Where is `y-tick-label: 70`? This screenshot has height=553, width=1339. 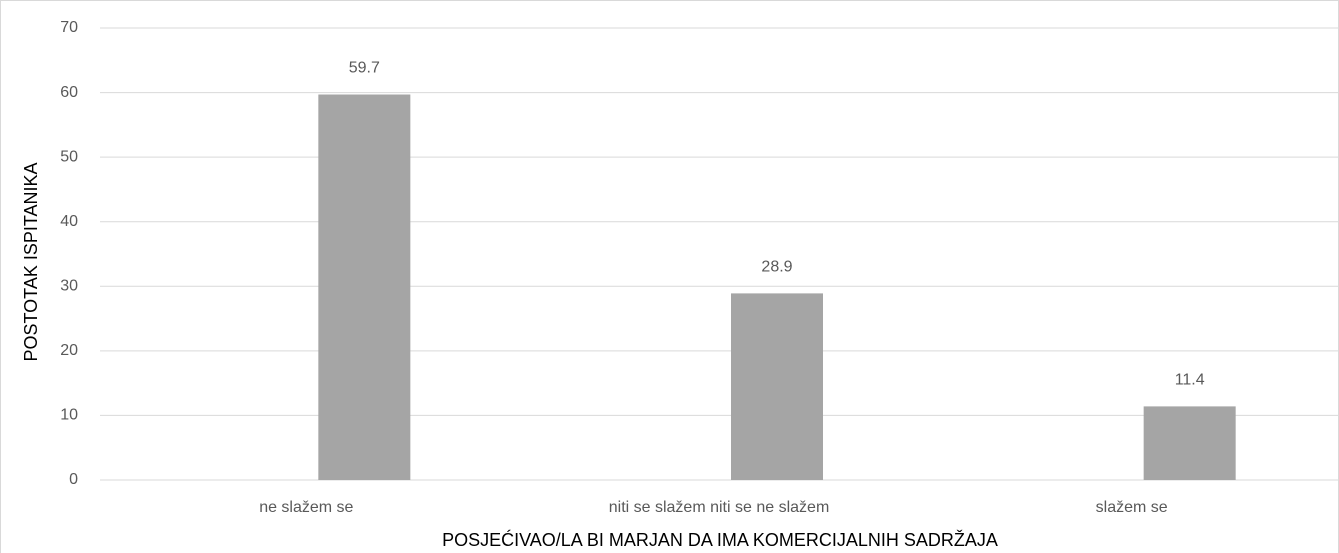
y-tick-label: 70 is located at coordinates (69, 27).